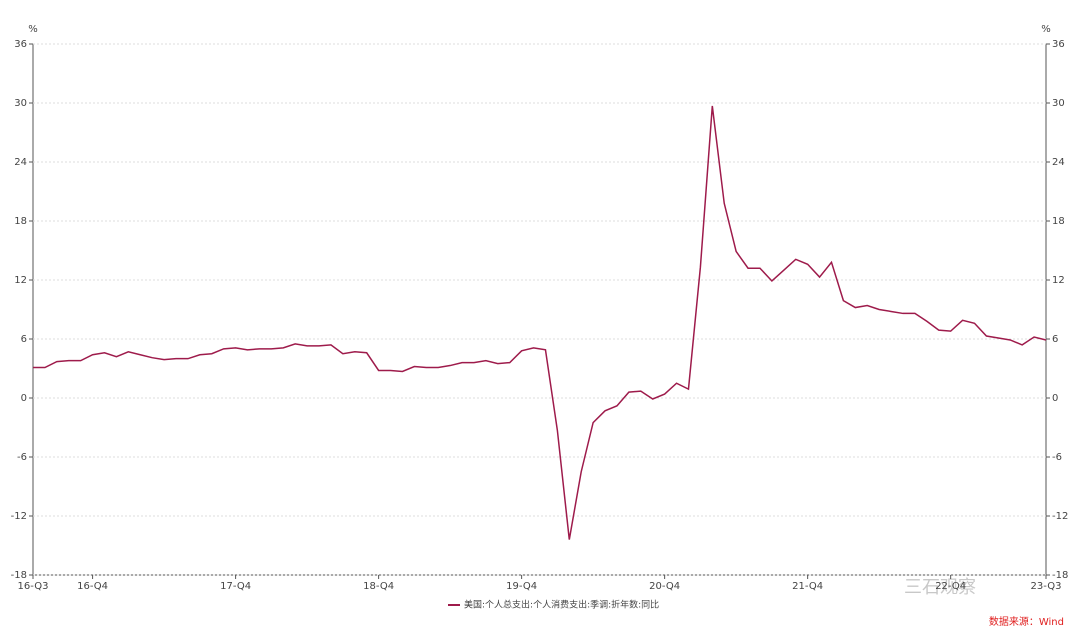 The width and height of the screenshot is (1080, 636). I want to click on y2-unit: %, so click(1046, 29).